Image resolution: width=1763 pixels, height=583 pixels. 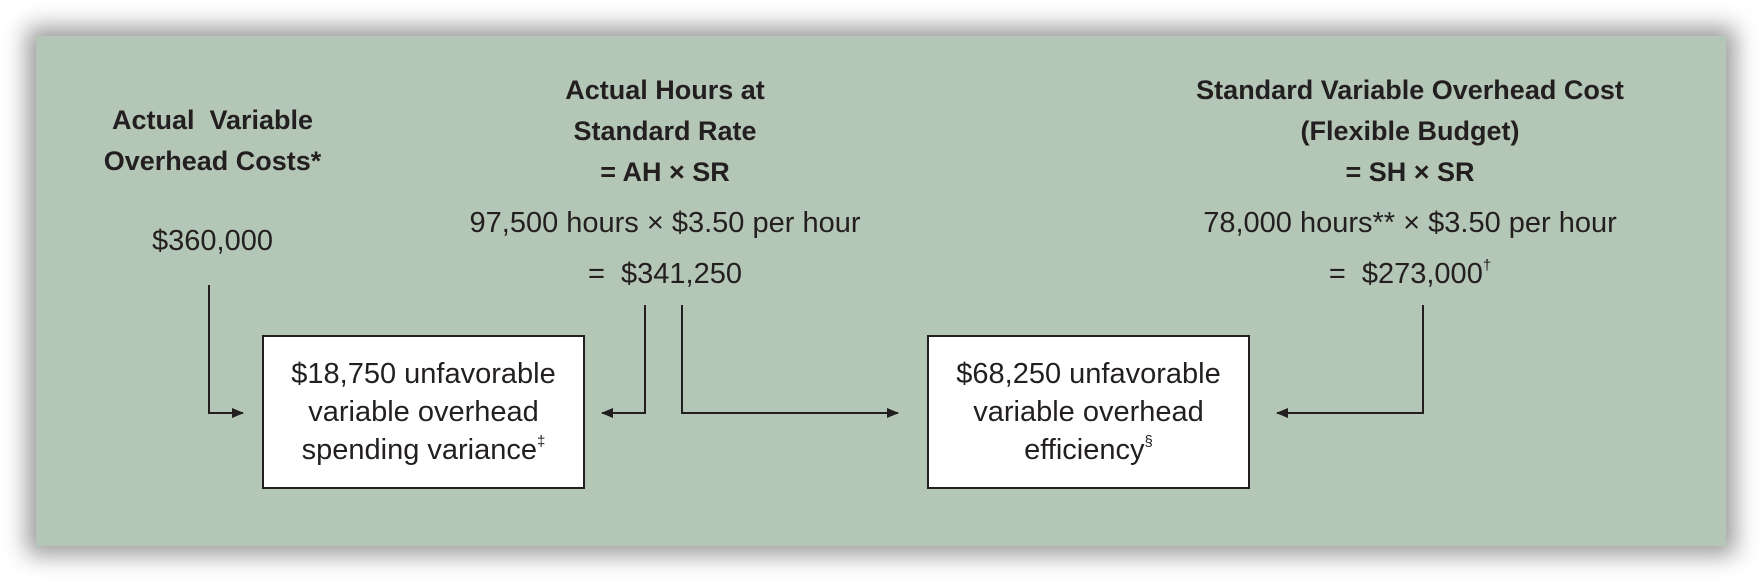 What do you see at coordinates (423, 374) in the screenshot?
I see `spending-variance-line1: $18,750 unfavorable` at bounding box center [423, 374].